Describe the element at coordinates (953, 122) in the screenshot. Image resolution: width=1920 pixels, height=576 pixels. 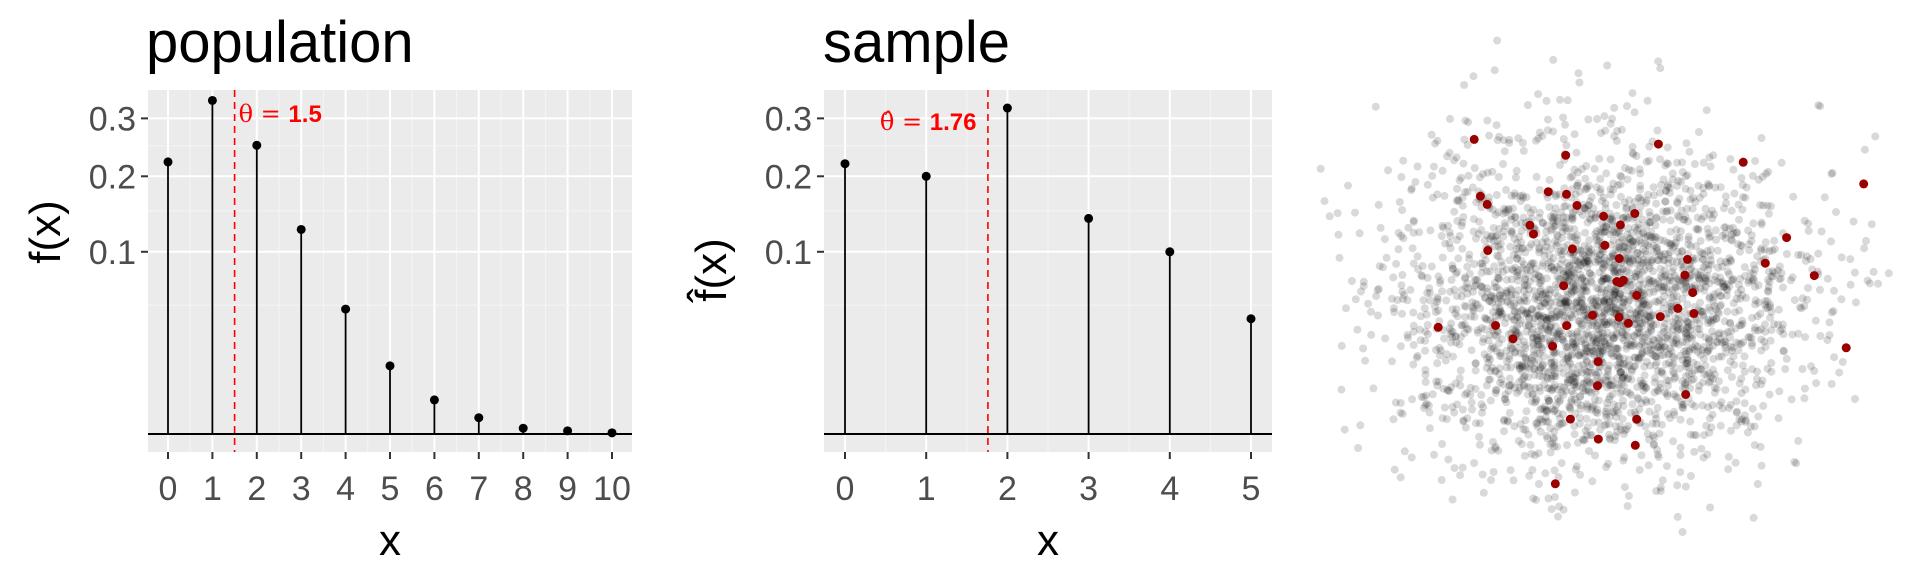
I see `theta-hat-value: 1.76` at that location.